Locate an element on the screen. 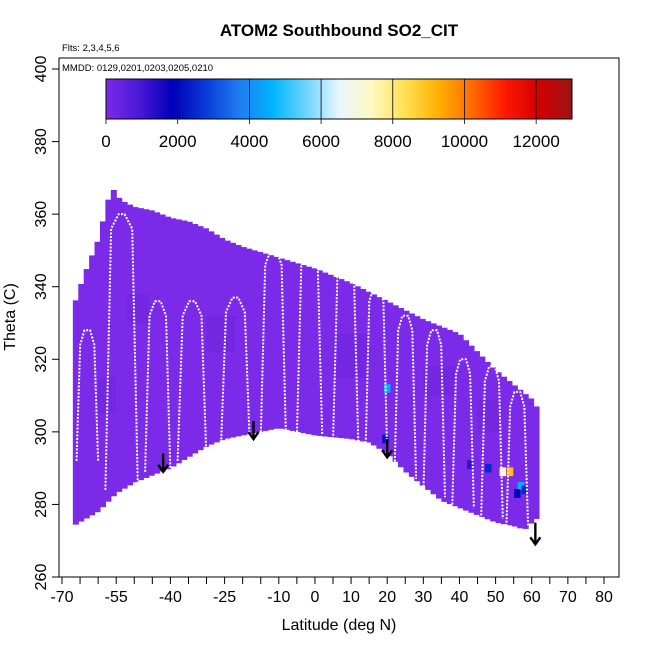 The height and width of the screenshot is (650, 650). colorbar-tick-label: 8000 is located at coordinates (393, 141).